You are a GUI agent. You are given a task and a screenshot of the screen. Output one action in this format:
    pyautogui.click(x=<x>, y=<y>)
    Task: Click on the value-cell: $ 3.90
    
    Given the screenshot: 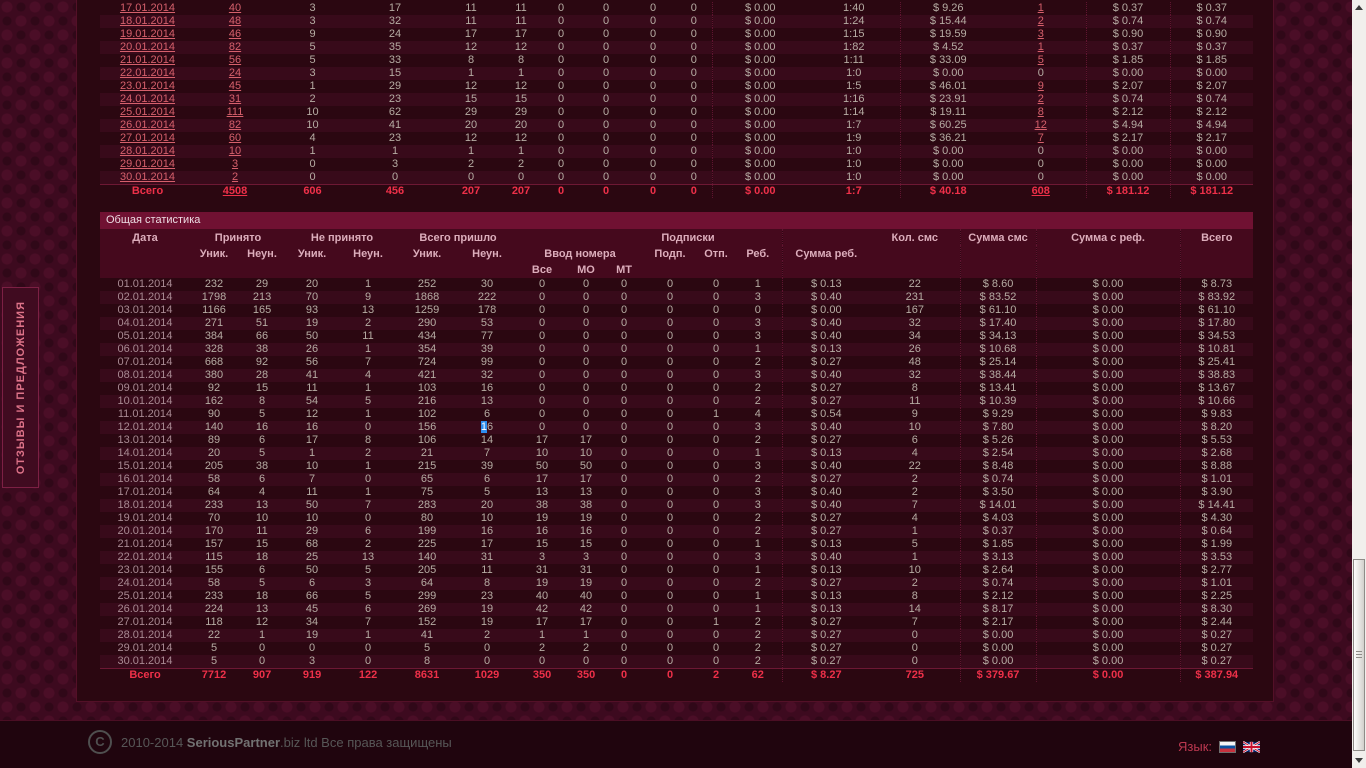 What is the action you would take?
    pyautogui.click(x=1216, y=492)
    